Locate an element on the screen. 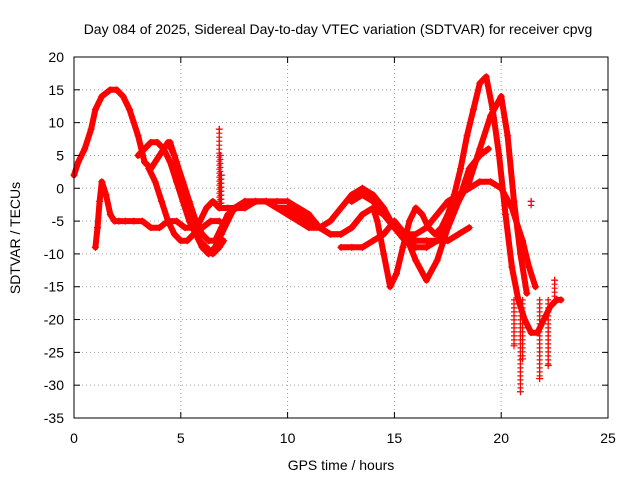 The width and height of the screenshot is (640, 480). x-tick-label: 25 is located at coordinates (608, 438).